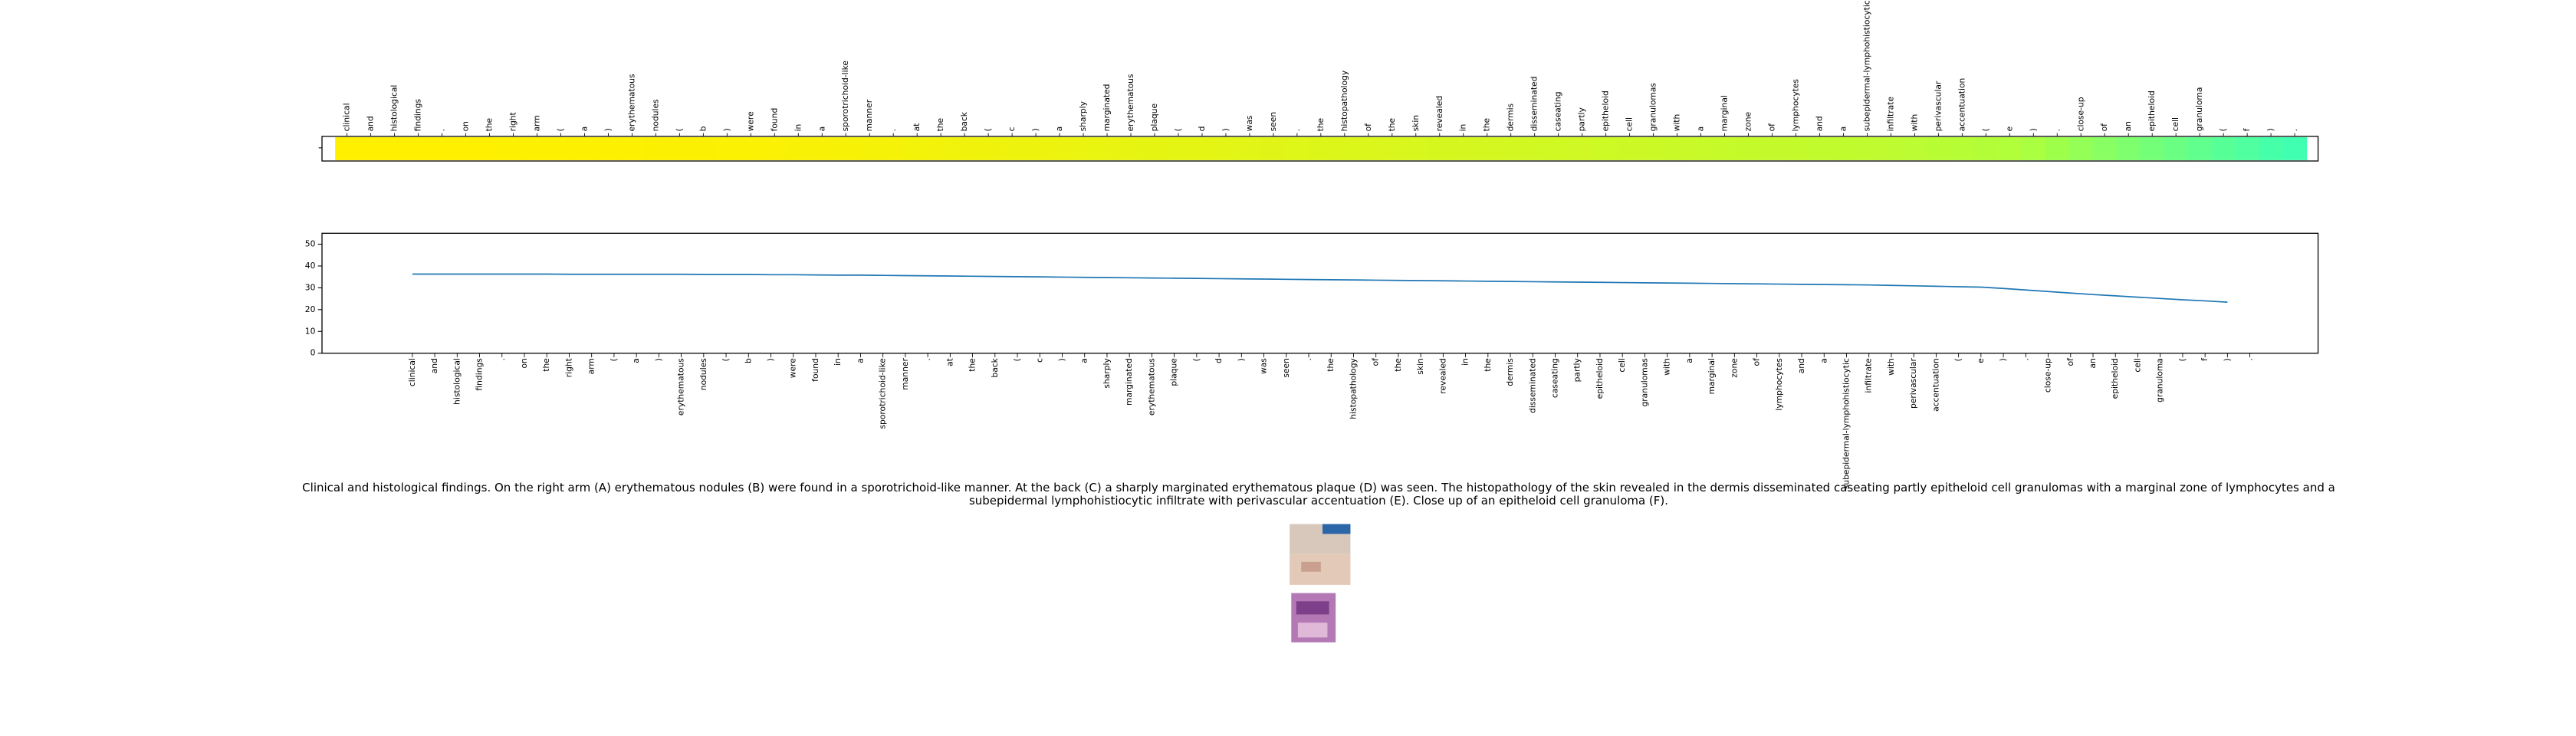 The image size is (2576, 736). What do you see at coordinates (568, 367) in the screenshot?
I see `x-tick-label: right` at bounding box center [568, 367].